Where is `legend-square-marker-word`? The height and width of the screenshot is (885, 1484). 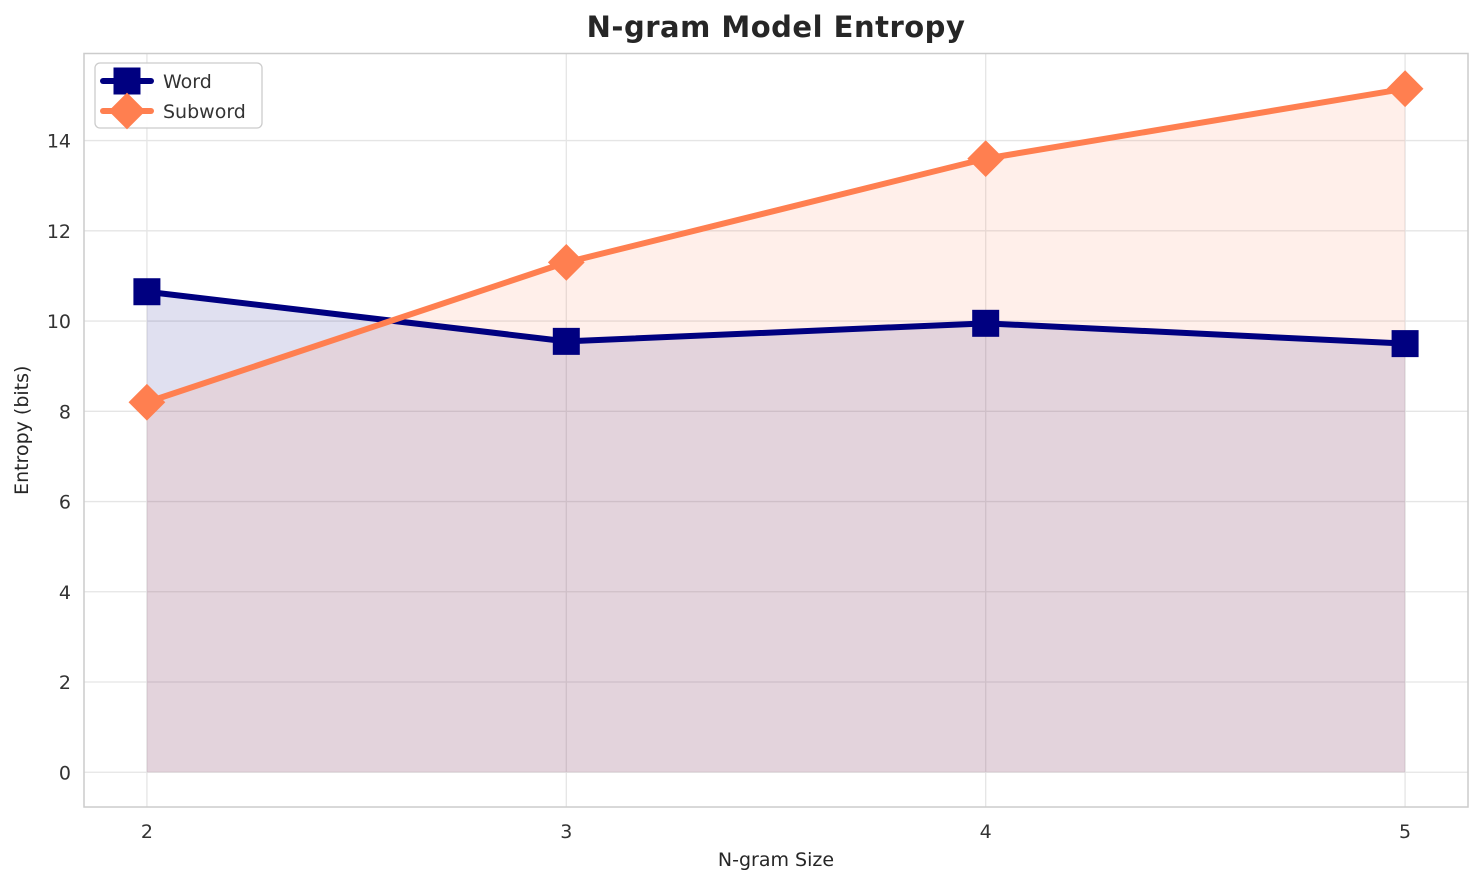
legend-square-marker-word is located at coordinates (127, 81).